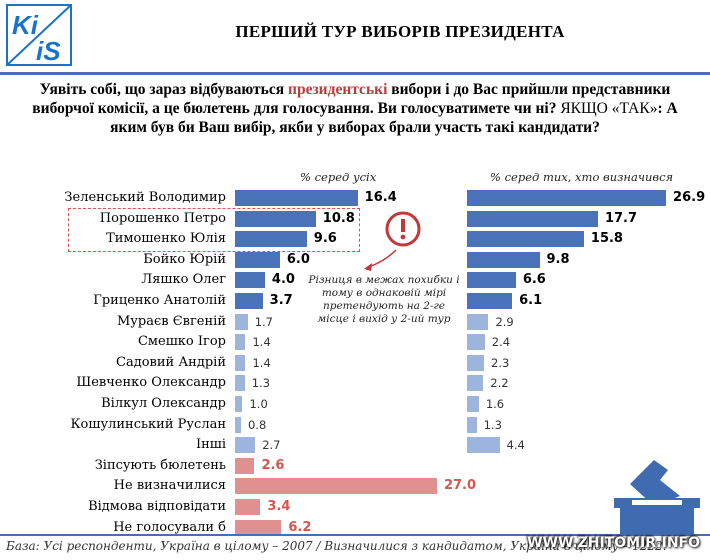  What do you see at coordinates (157, 506) in the screenshot?
I see `candidate-label: Відмова відповідати` at bounding box center [157, 506].